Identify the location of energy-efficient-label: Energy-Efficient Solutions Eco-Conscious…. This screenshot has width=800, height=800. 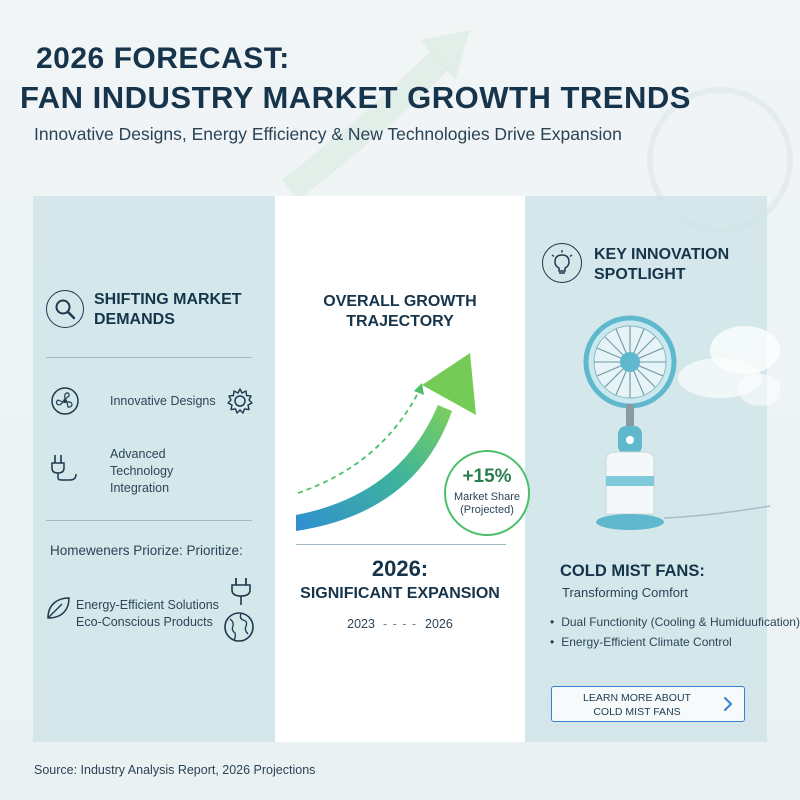
(147, 613).